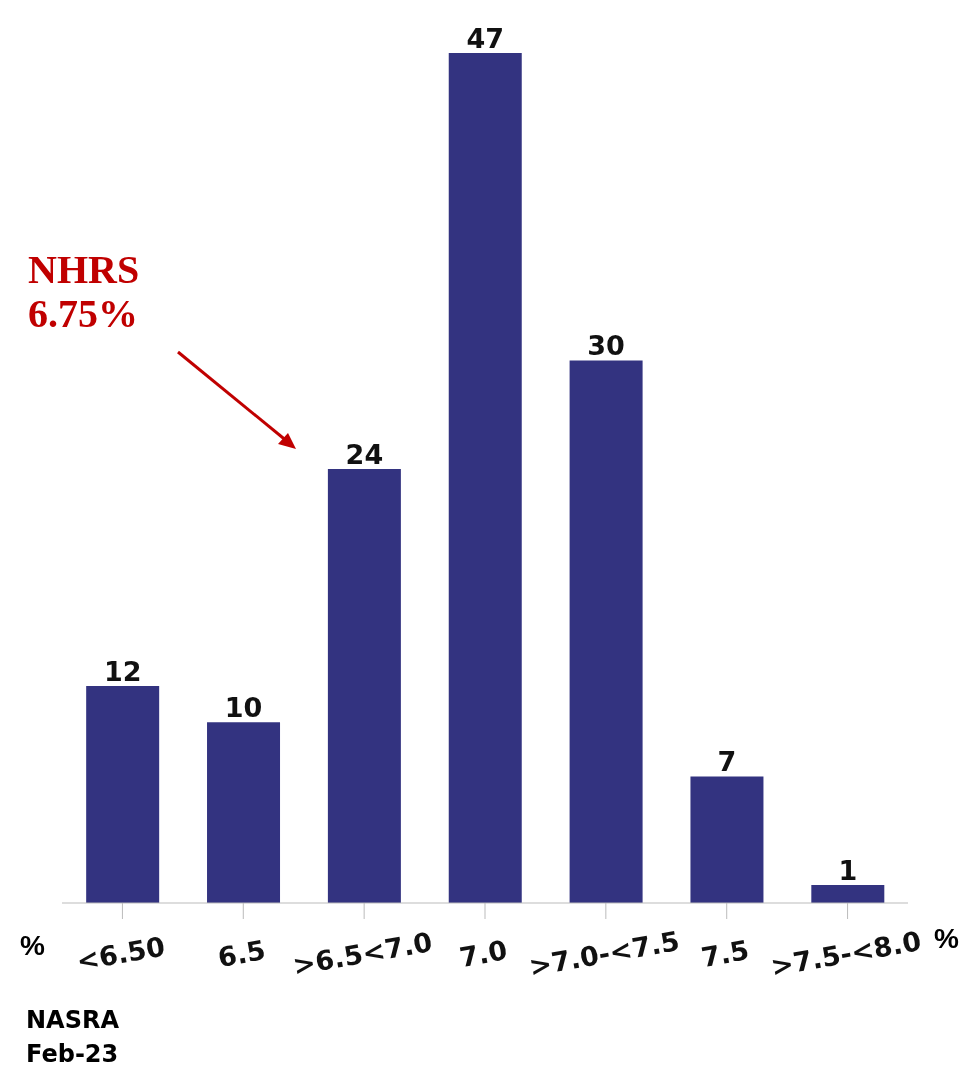  I want to click on data-label: 47, so click(485, 38).